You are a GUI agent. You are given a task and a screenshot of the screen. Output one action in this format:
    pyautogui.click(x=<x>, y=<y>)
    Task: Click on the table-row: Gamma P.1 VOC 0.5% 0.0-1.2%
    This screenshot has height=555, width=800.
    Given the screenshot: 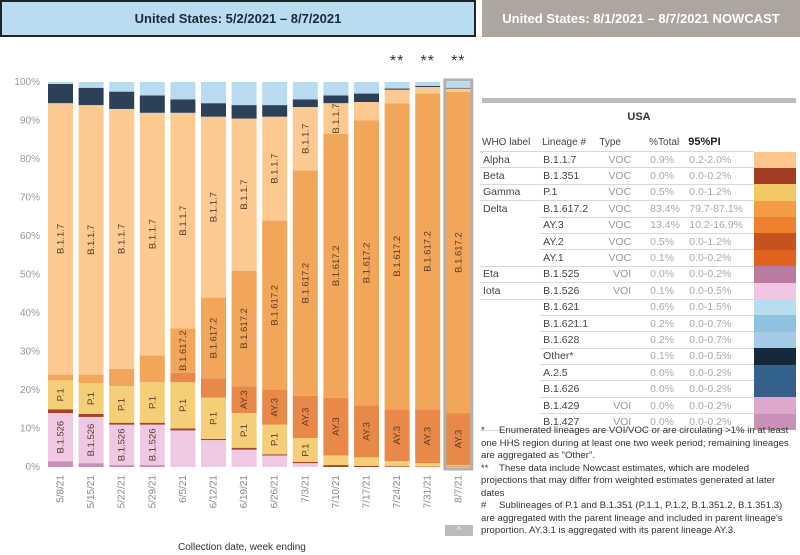 What is the action you would take?
    pyautogui.click(x=638, y=192)
    